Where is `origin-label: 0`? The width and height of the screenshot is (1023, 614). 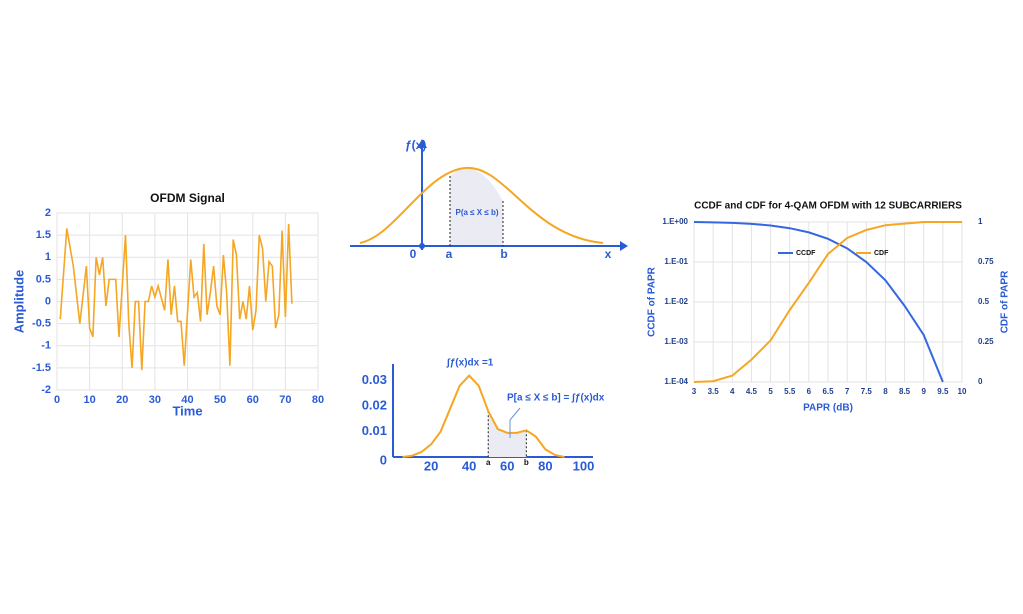
origin-label: 0 is located at coordinates (413, 254).